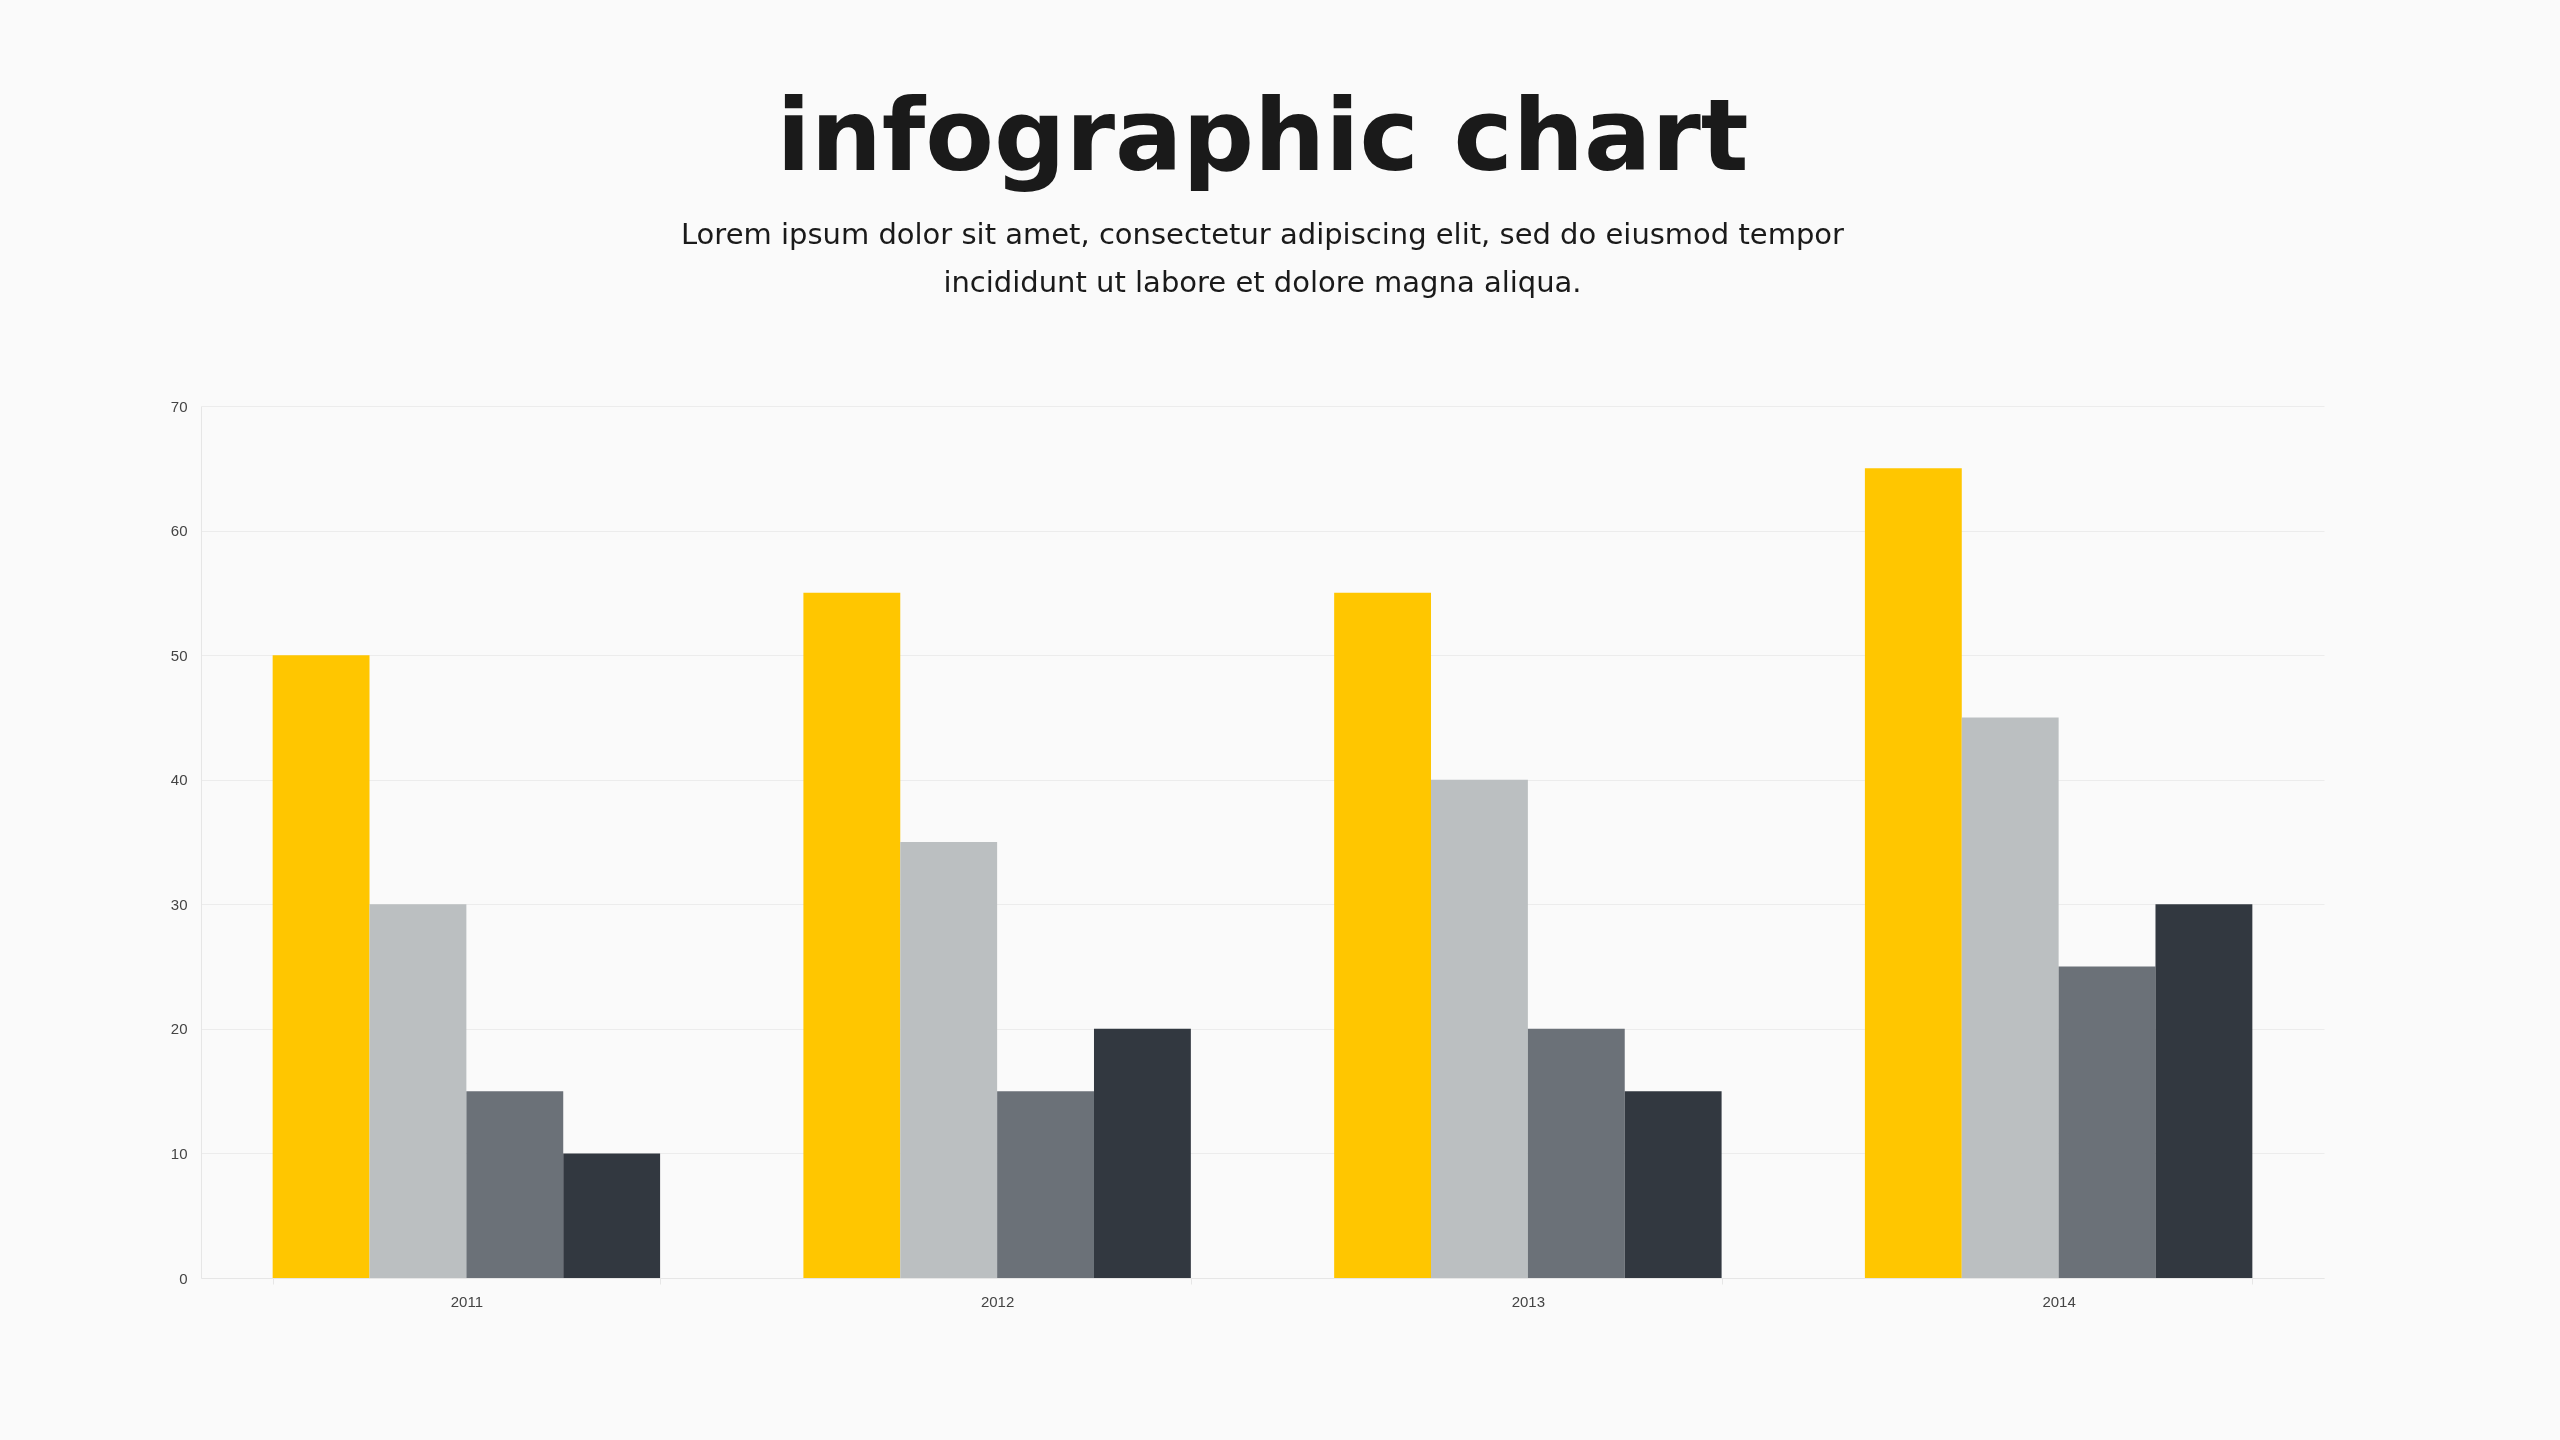 The width and height of the screenshot is (2560, 1440). Describe the element at coordinates (997, 1301) in the screenshot. I see `x-tick-label: 2012` at that location.